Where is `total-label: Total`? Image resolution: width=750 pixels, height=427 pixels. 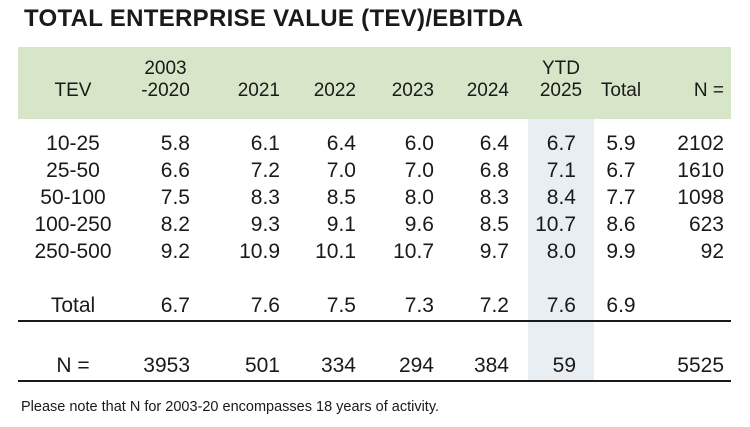 total-label: Total is located at coordinates (73, 305).